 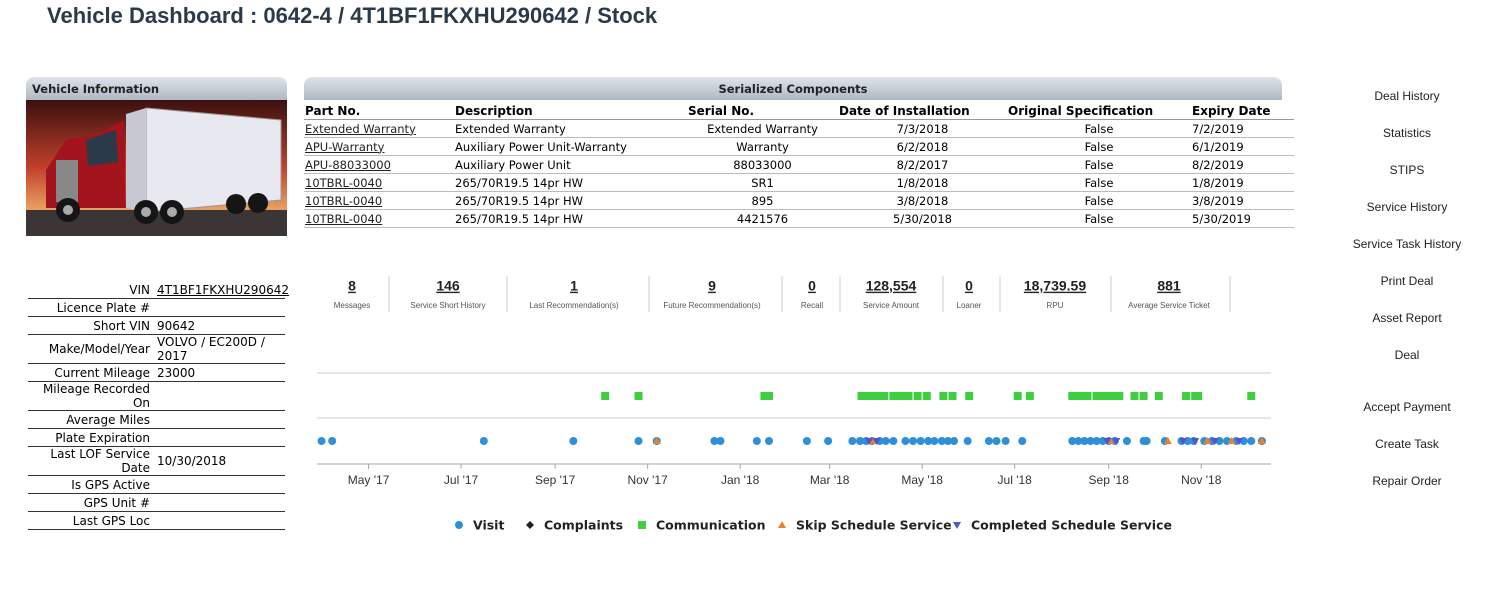 What do you see at coordinates (1407, 207) in the screenshot?
I see `menu-item: Service History` at bounding box center [1407, 207].